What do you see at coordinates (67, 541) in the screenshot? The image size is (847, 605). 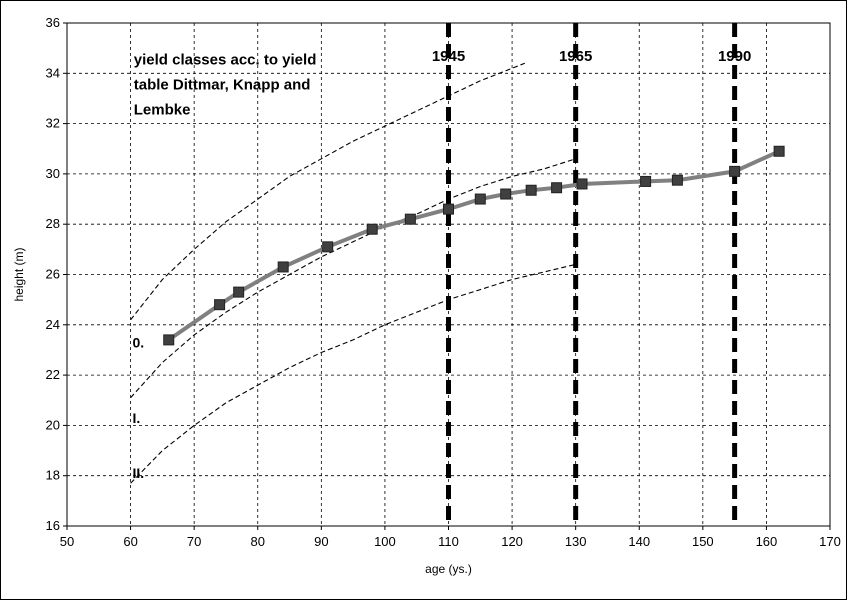 I see `x-tick-label: 50` at bounding box center [67, 541].